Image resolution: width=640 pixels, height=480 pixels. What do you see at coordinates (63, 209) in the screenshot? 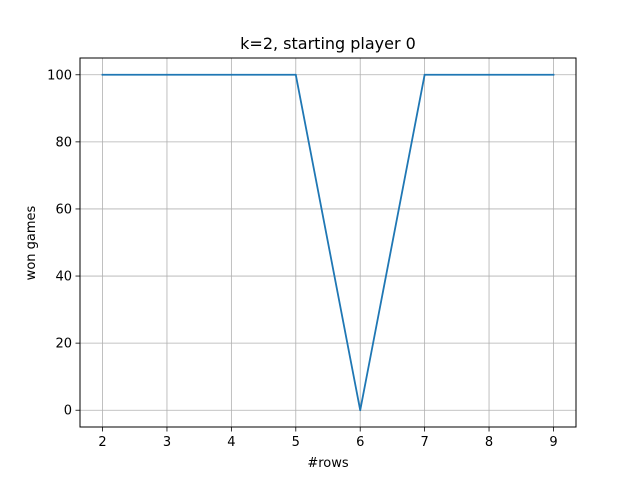
I see `y-tick-label: 60` at bounding box center [63, 209].